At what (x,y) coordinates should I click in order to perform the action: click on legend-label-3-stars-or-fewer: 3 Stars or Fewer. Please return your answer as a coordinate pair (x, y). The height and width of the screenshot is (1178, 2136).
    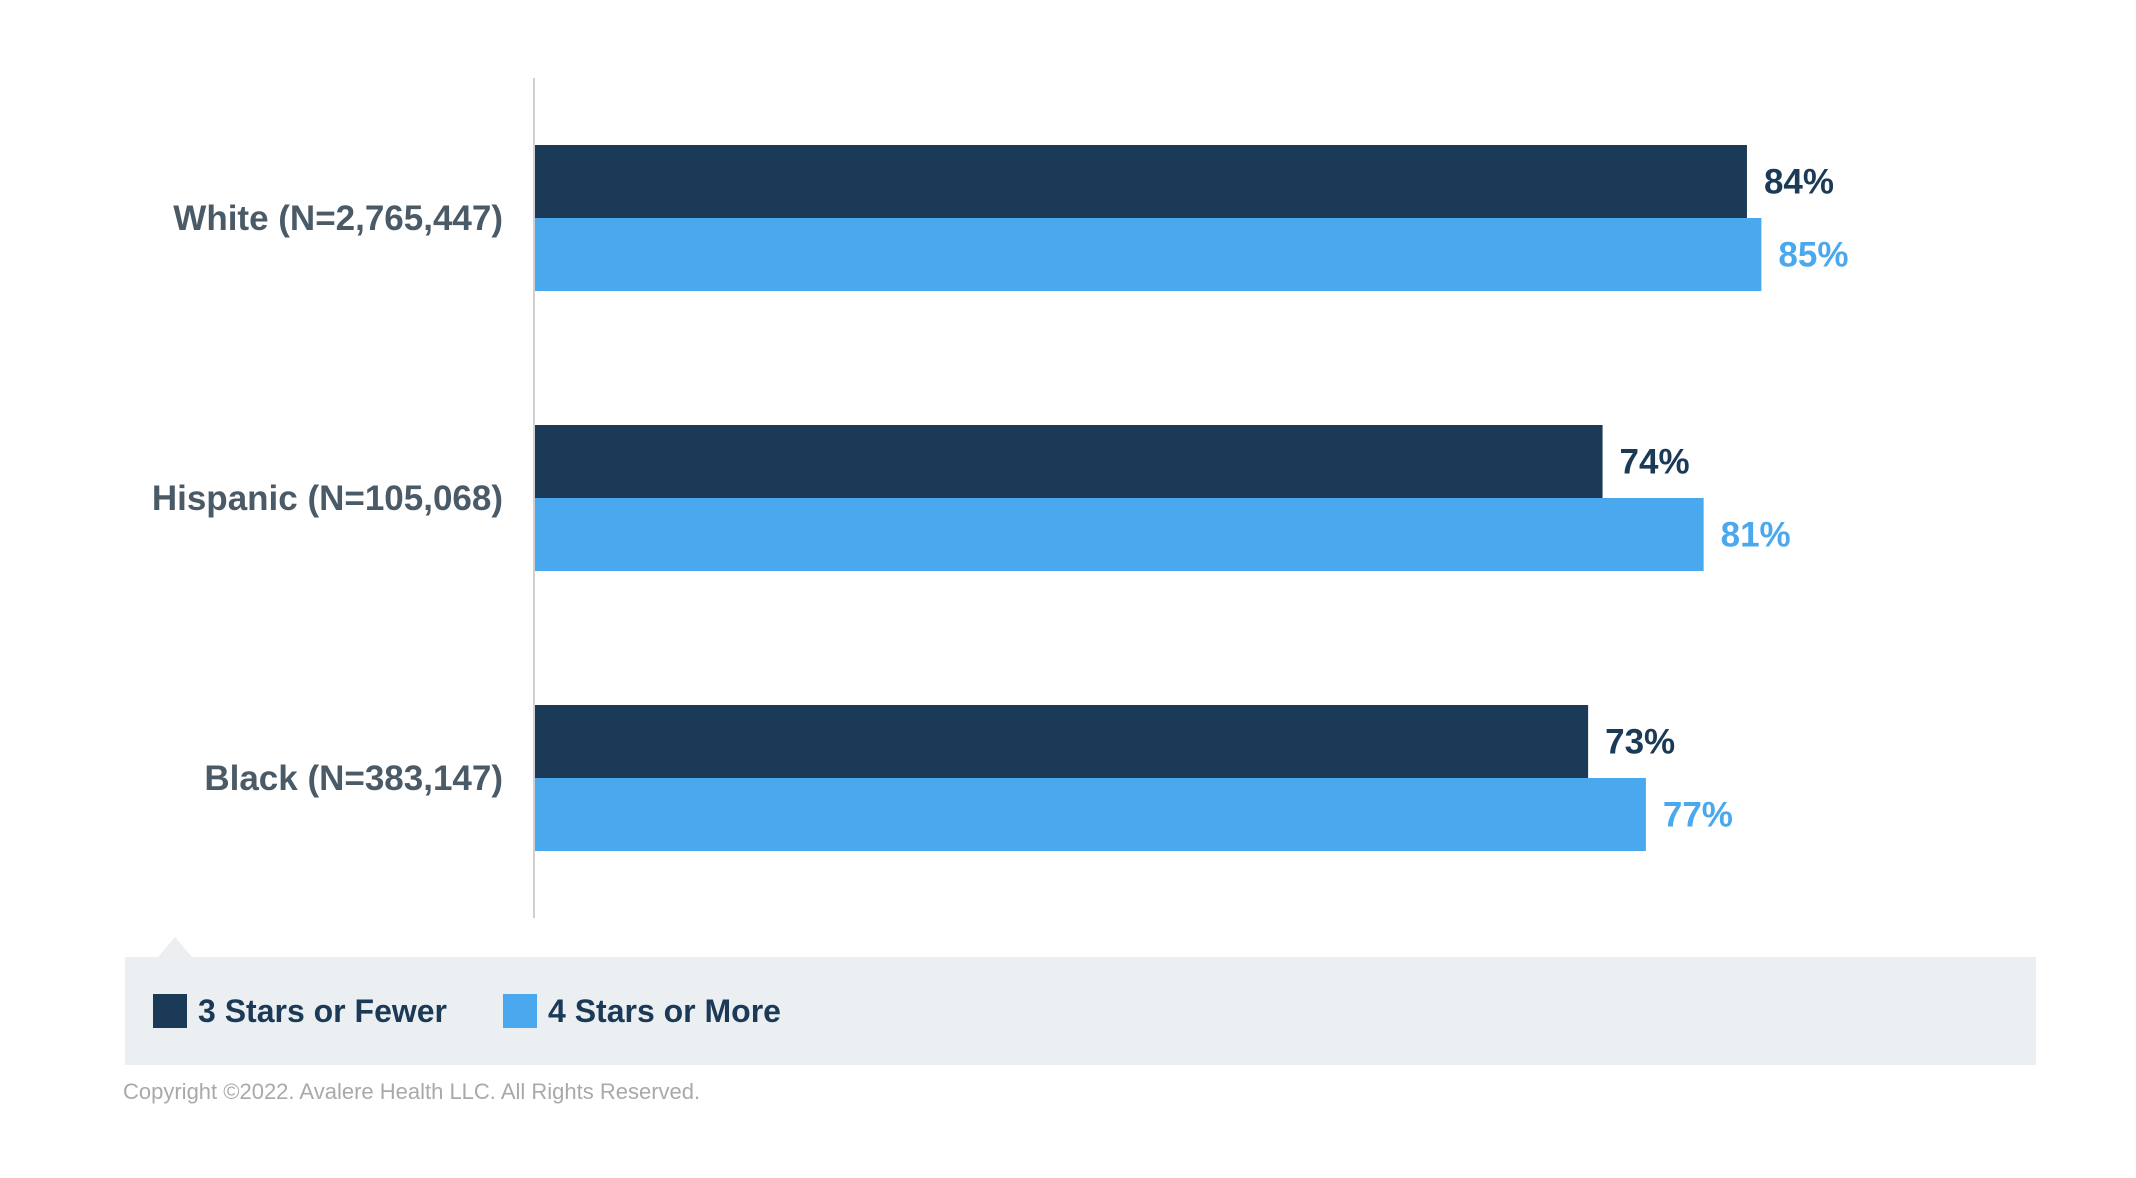
    Looking at the image, I should click on (322, 1010).